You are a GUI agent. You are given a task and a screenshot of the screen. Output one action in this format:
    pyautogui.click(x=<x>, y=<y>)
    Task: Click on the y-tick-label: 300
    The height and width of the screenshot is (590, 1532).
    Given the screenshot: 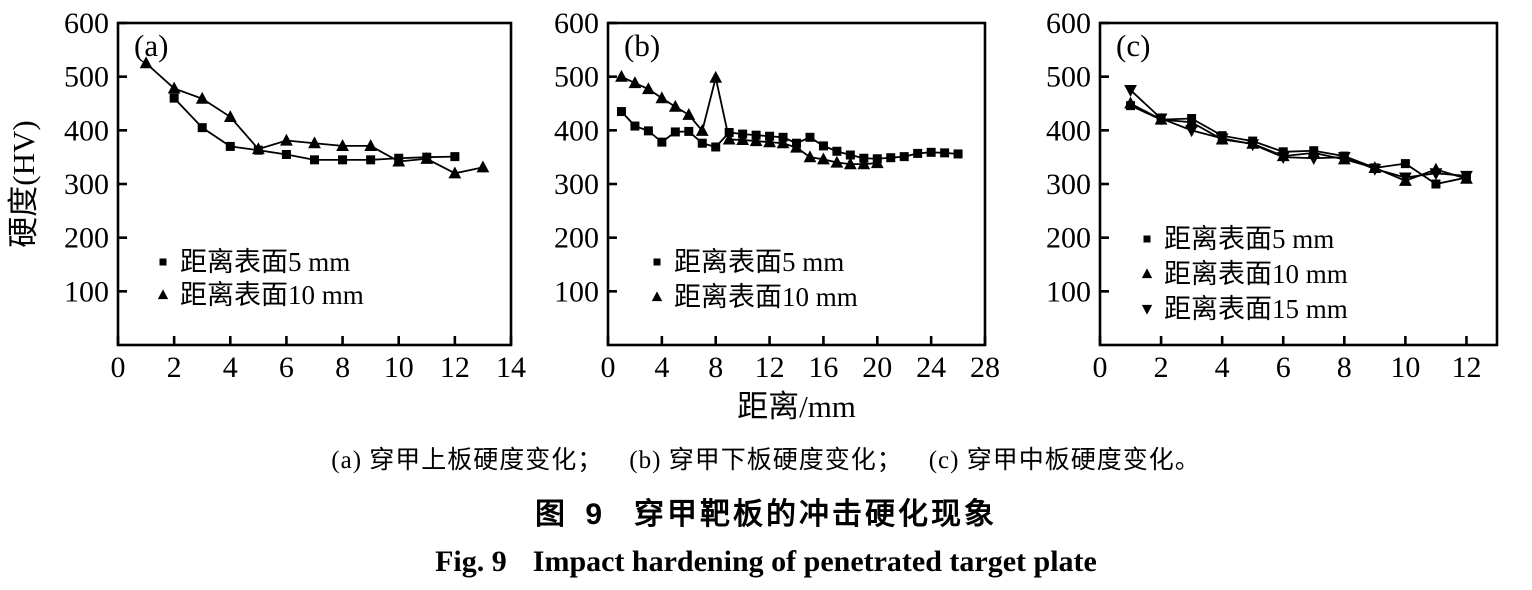 What is the action you would take?
    pyautogui.click(x=1068, y=184)
    